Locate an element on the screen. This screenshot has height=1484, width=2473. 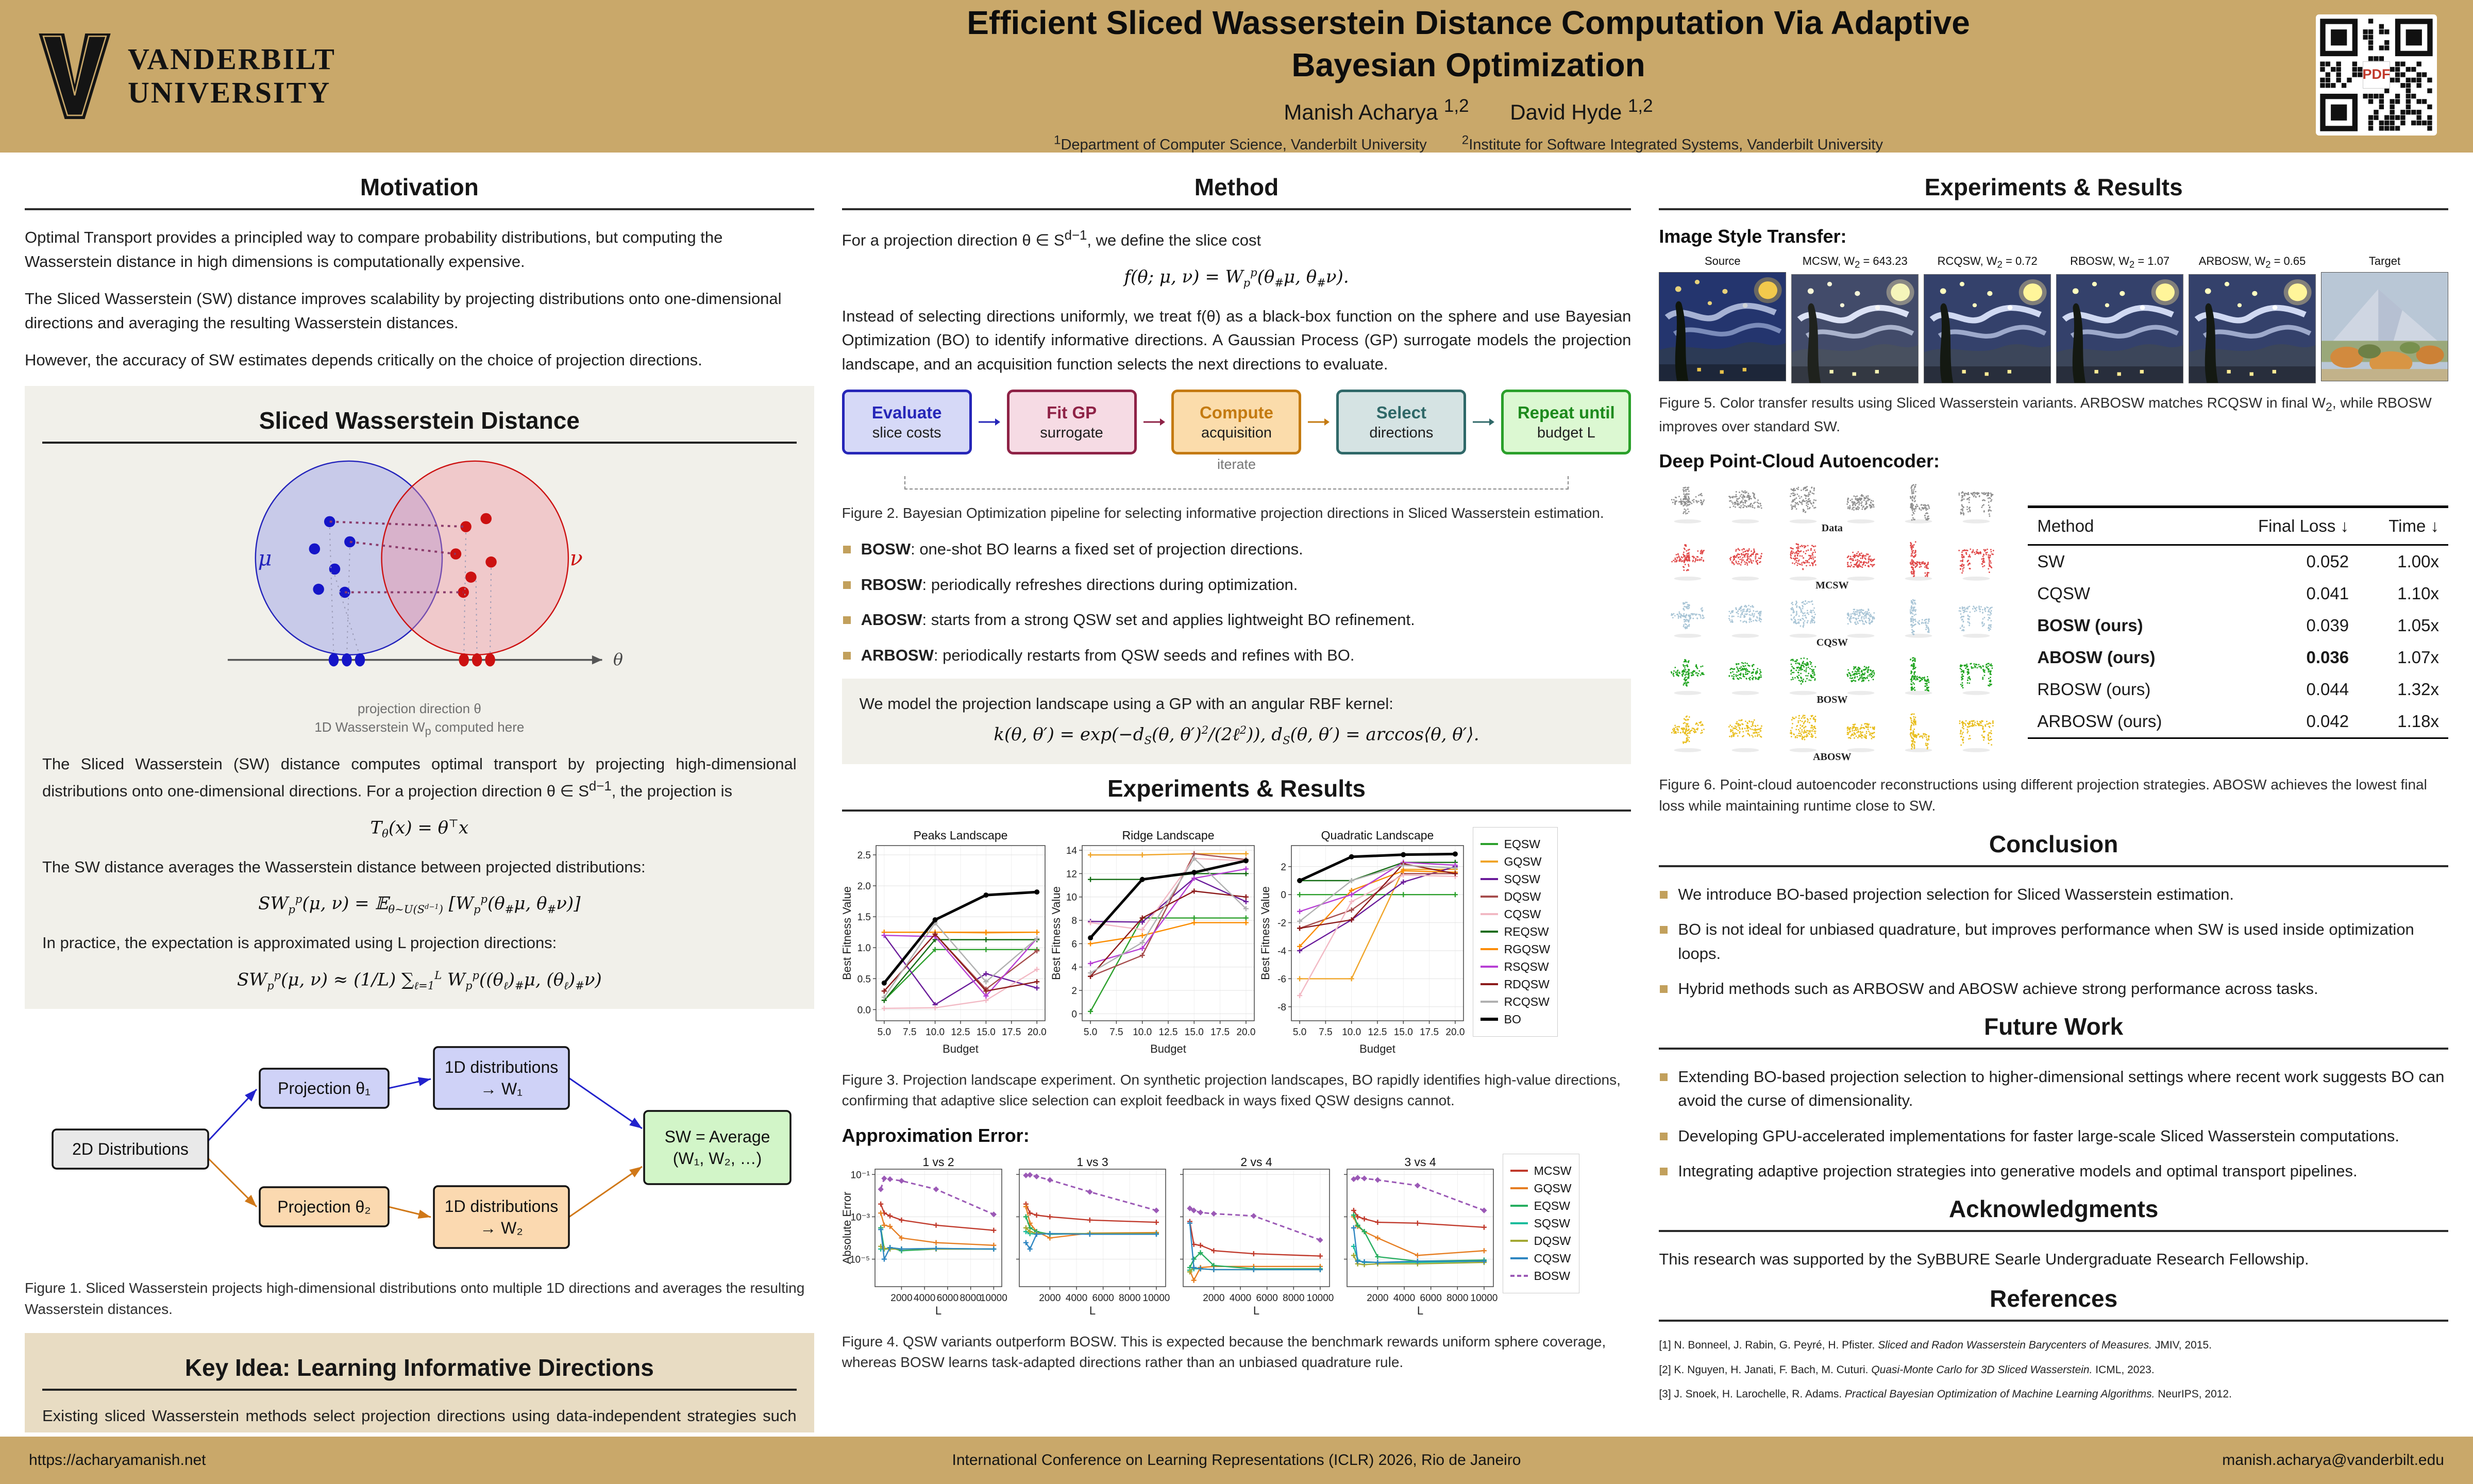
table-cell: 1.32x is located at coordinates (2418, 689).